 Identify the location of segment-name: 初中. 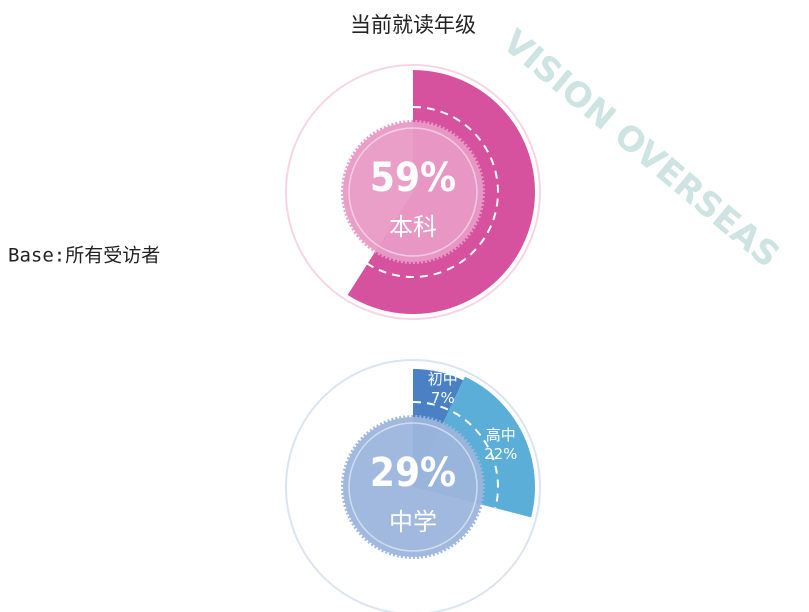
(443, 379).